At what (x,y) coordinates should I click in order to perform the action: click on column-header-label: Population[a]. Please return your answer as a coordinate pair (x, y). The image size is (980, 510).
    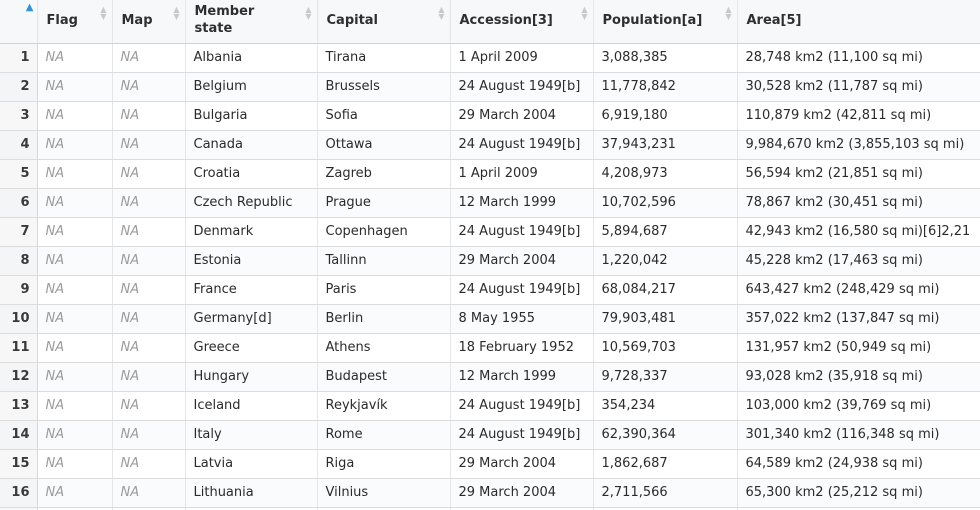
    Looking at the image, I should click on (652, 20).